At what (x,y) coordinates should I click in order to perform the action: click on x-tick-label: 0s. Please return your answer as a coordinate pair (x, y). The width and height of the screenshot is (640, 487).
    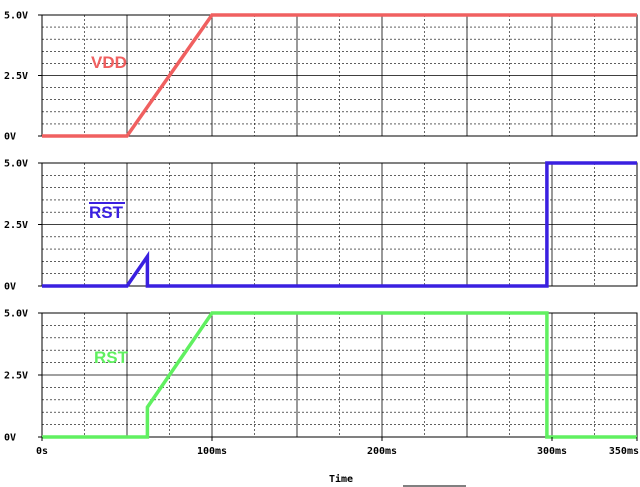
    Looking at the image, I should click on (42, 451).